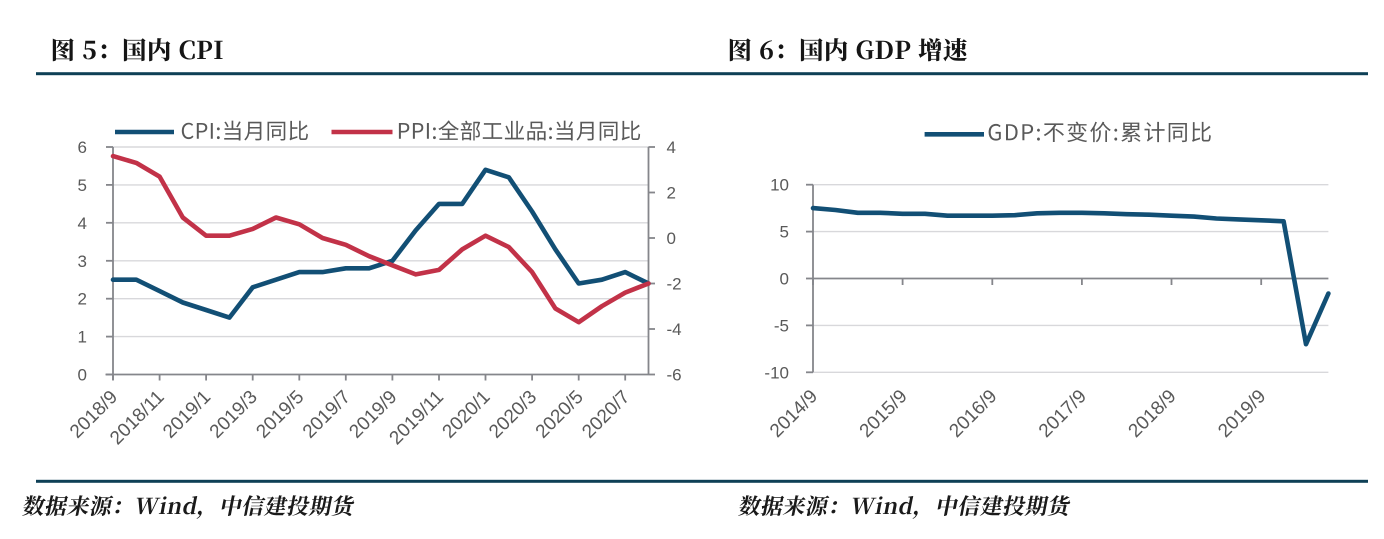 The image size is (1384, 539). I want to click on svg-text: -6, so click(674, 375).